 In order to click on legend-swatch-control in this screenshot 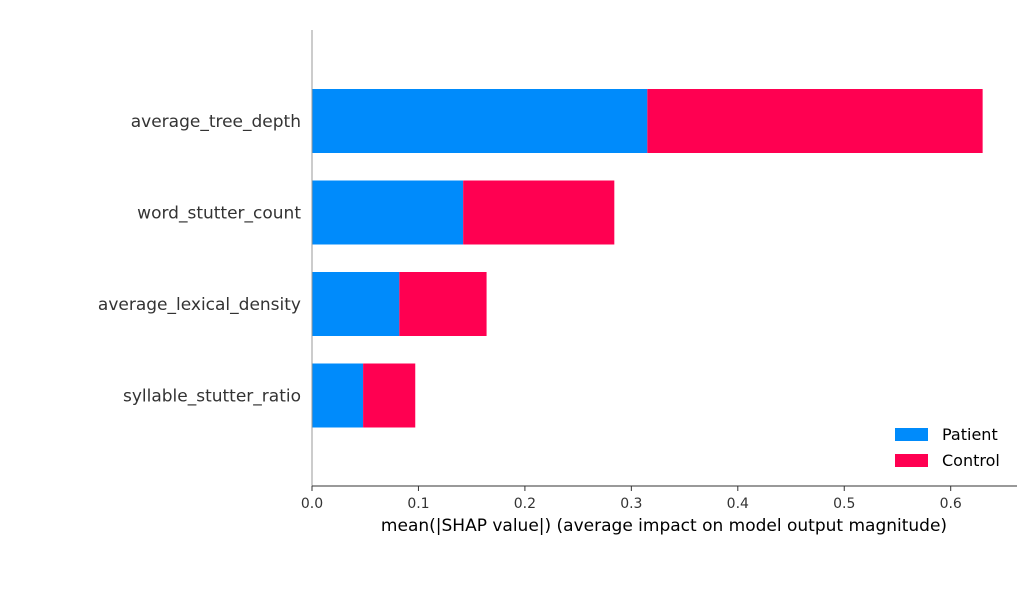, I will do `click(911, 460)`.